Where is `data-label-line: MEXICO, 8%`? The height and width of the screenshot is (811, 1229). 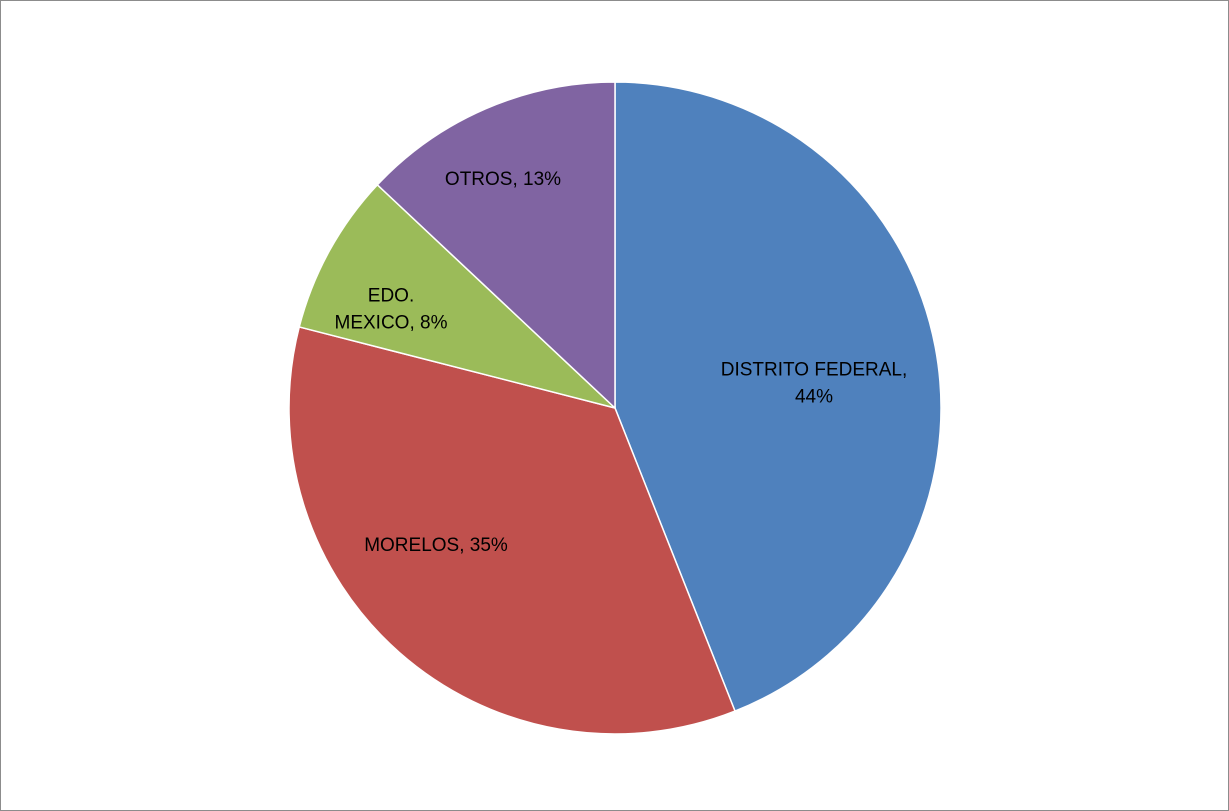
data-label-line: MEXICO, 8% is located at coordinates (391, 323).